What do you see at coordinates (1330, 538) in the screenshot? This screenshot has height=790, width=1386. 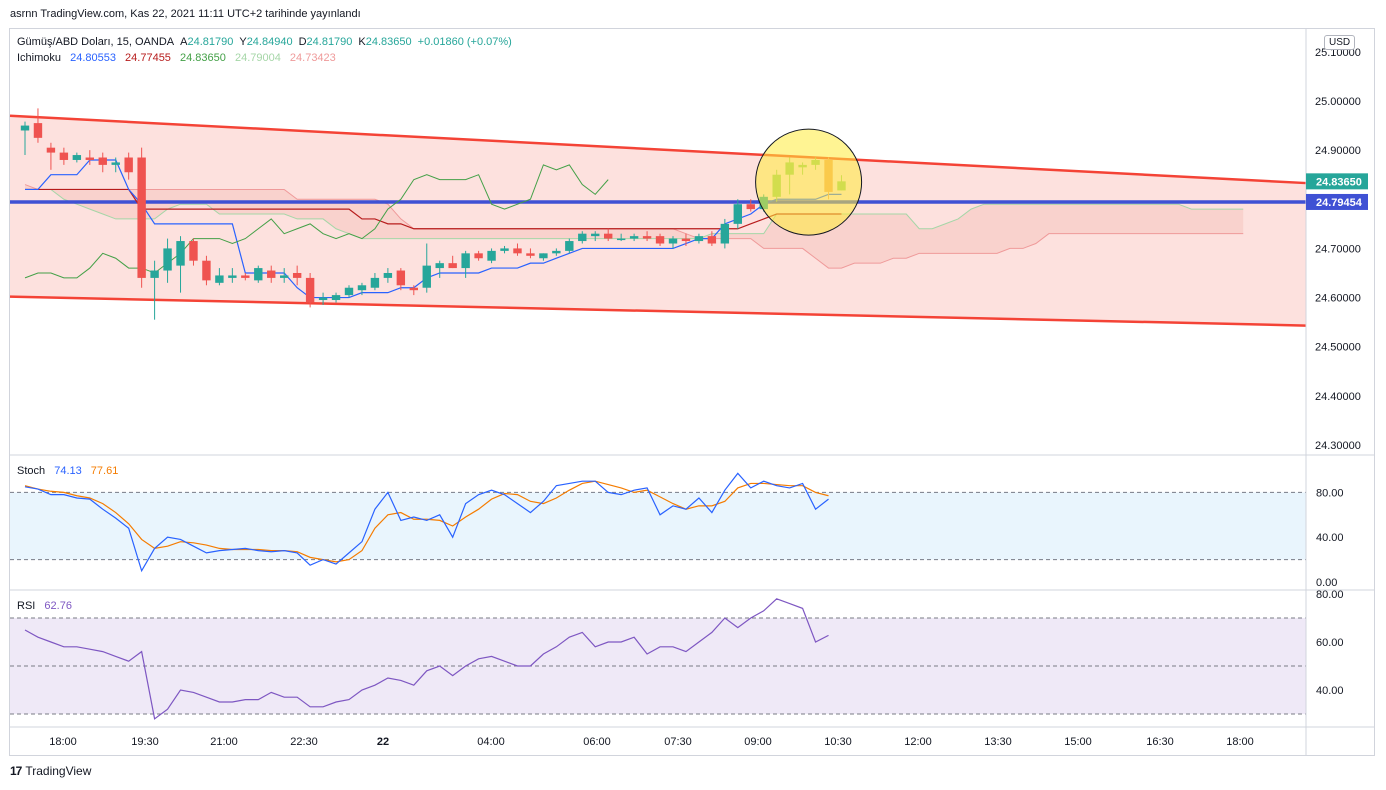 I see `stoch-tick-label: 40.00` at bounding box center [1330, 538].